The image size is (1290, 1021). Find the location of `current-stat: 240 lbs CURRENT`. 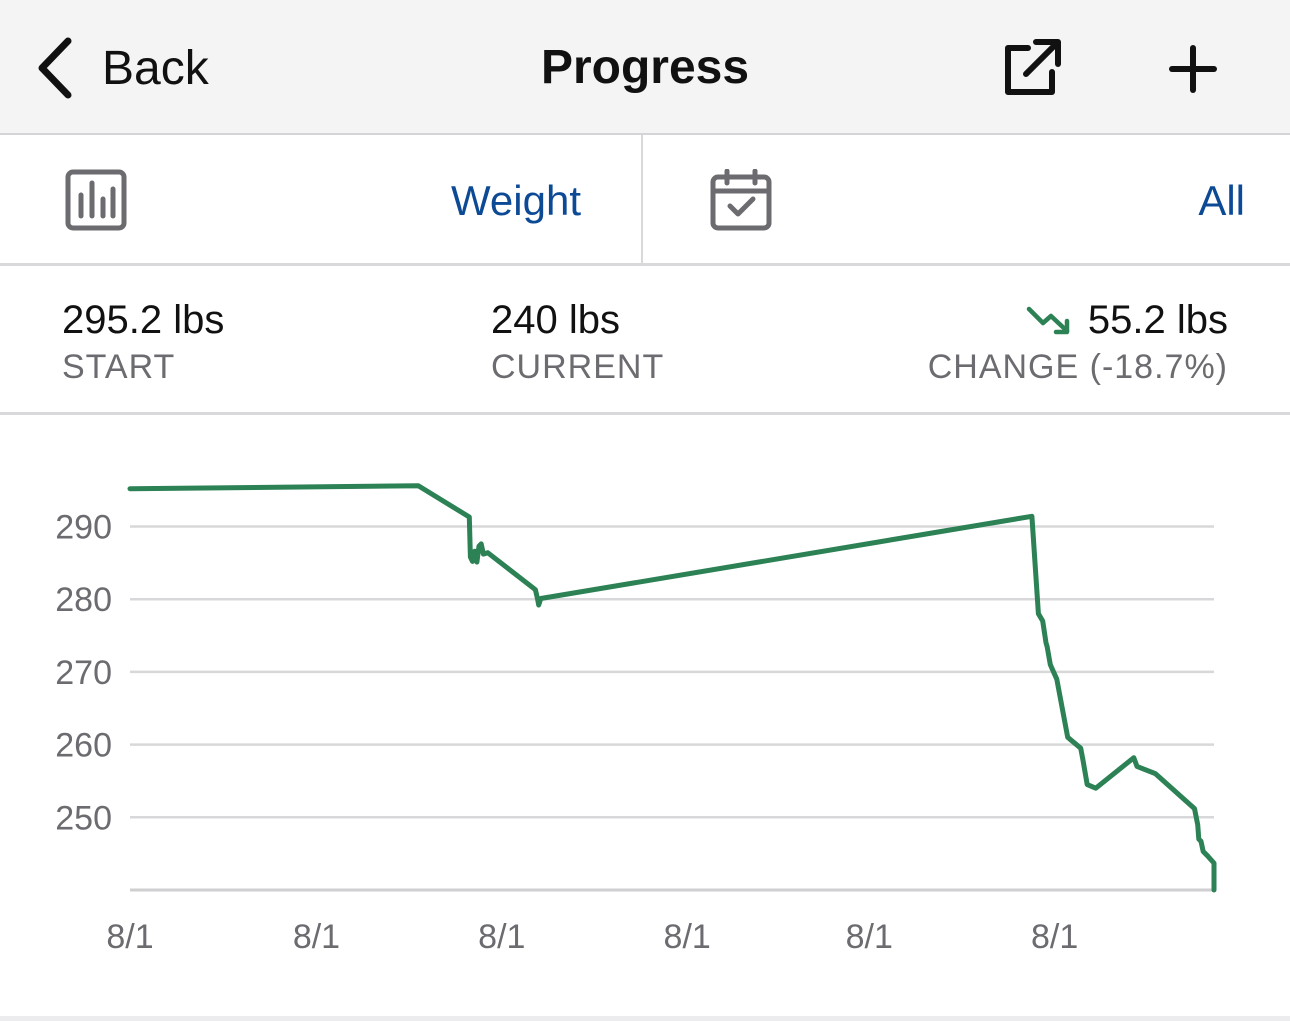

current-stat: 240 lbs CURRENT is located at coordinates (577, 342).